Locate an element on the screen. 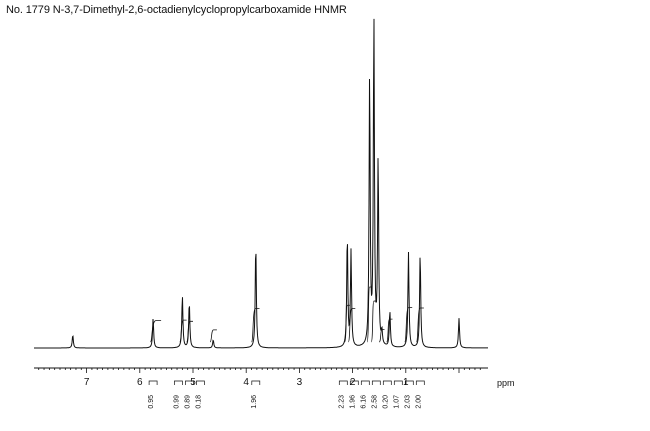 Image resolution: width=650 pixels, height=431 pixels. integral-value: 0.99 is located at coordinates (176, 402).